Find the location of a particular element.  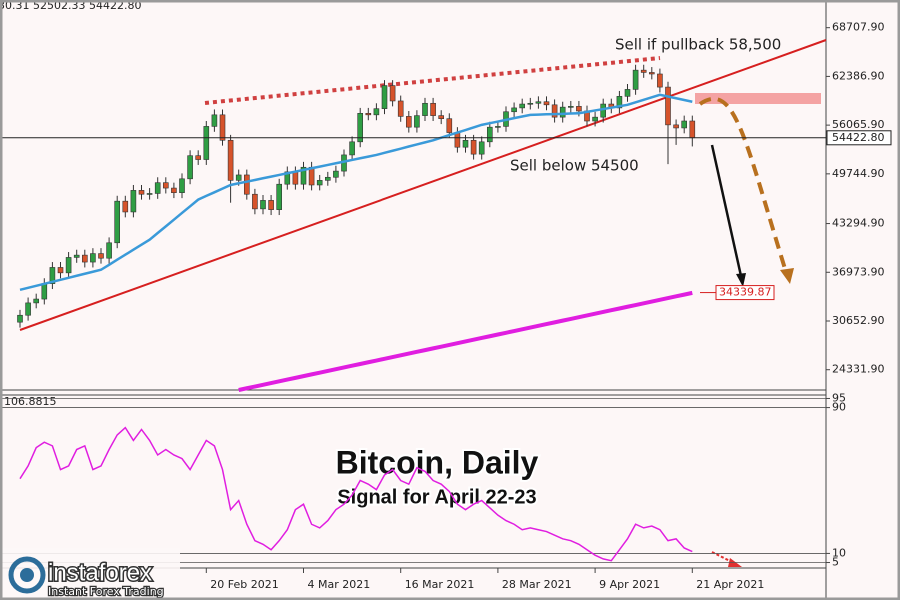

y-tick-label: 90 is located at coordinates (839, 407).